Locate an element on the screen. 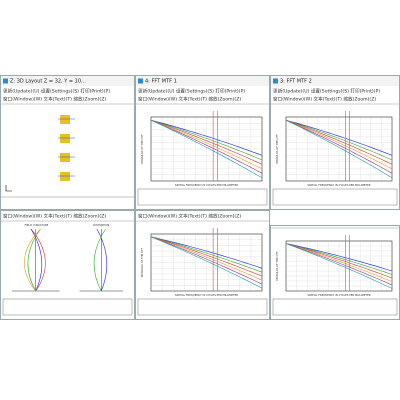  panel-title: DISTORTION is located at coordinates (101, 225).